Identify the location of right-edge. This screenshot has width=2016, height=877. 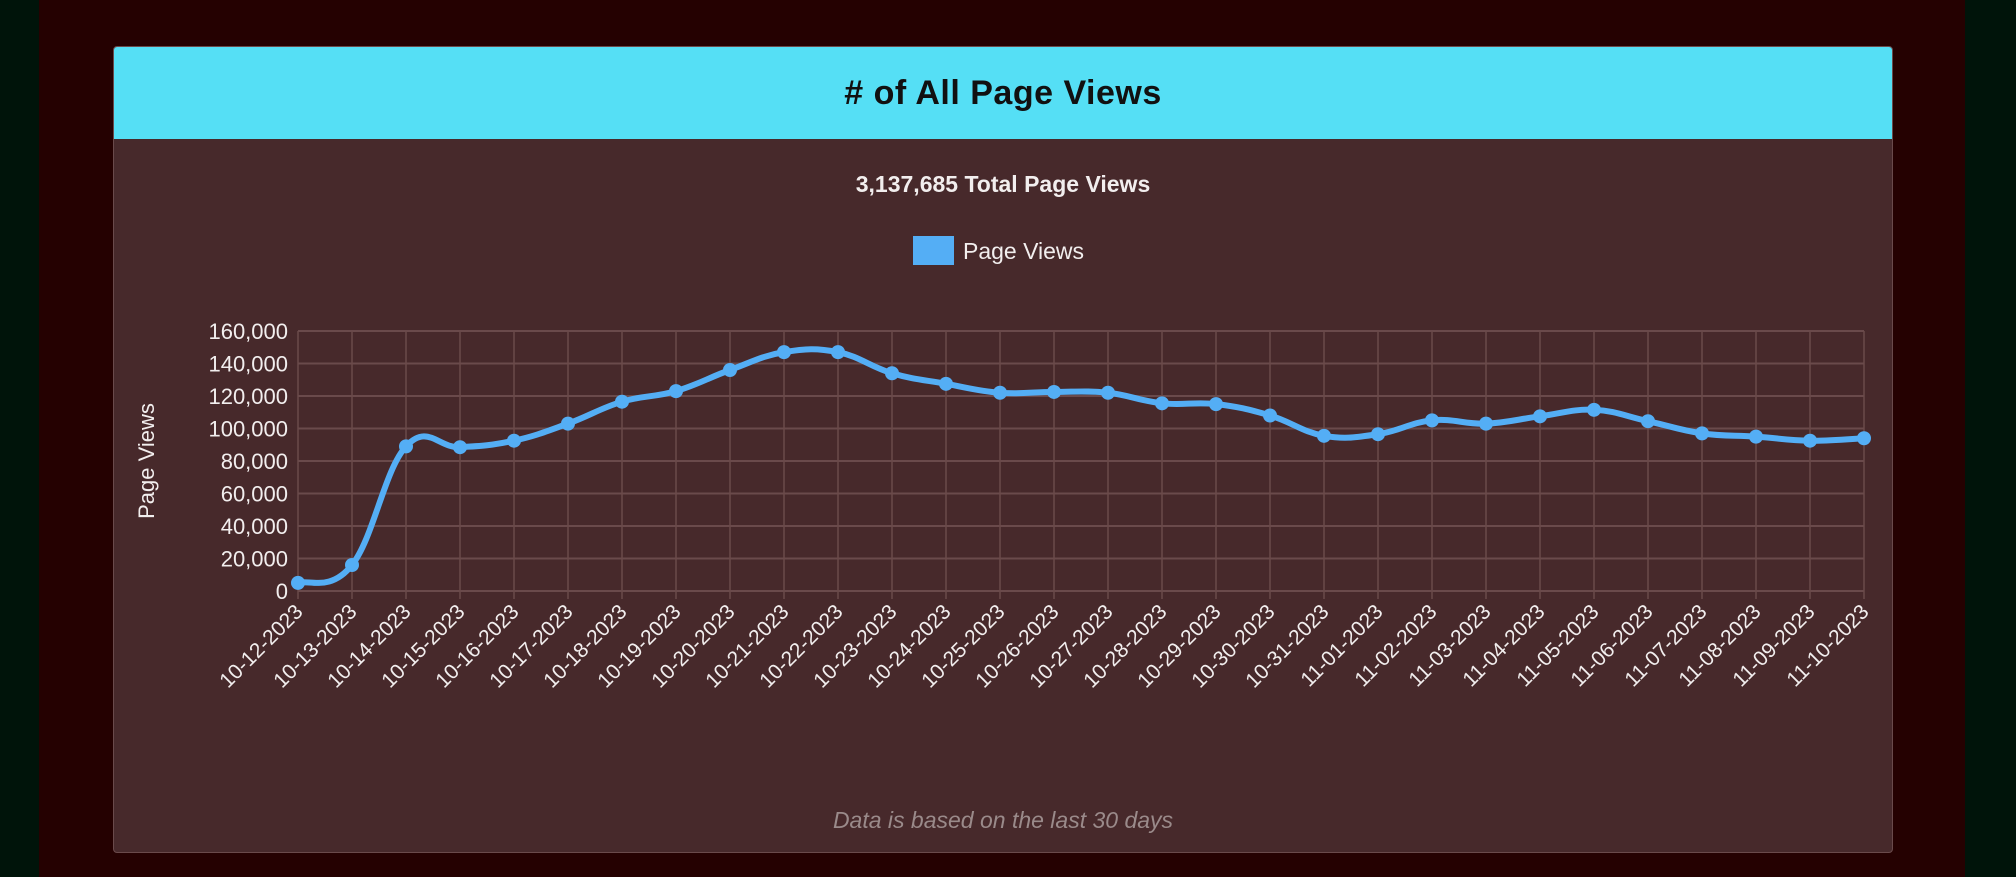
(1990, 438).